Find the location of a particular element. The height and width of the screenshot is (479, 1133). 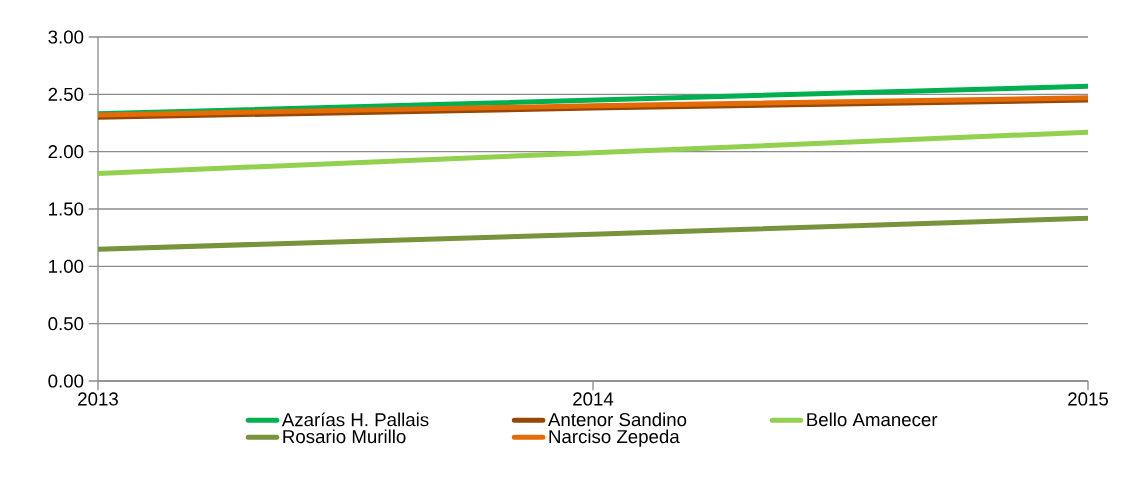

y-tick-label: 3.00 is located at coordinates (66, 37).